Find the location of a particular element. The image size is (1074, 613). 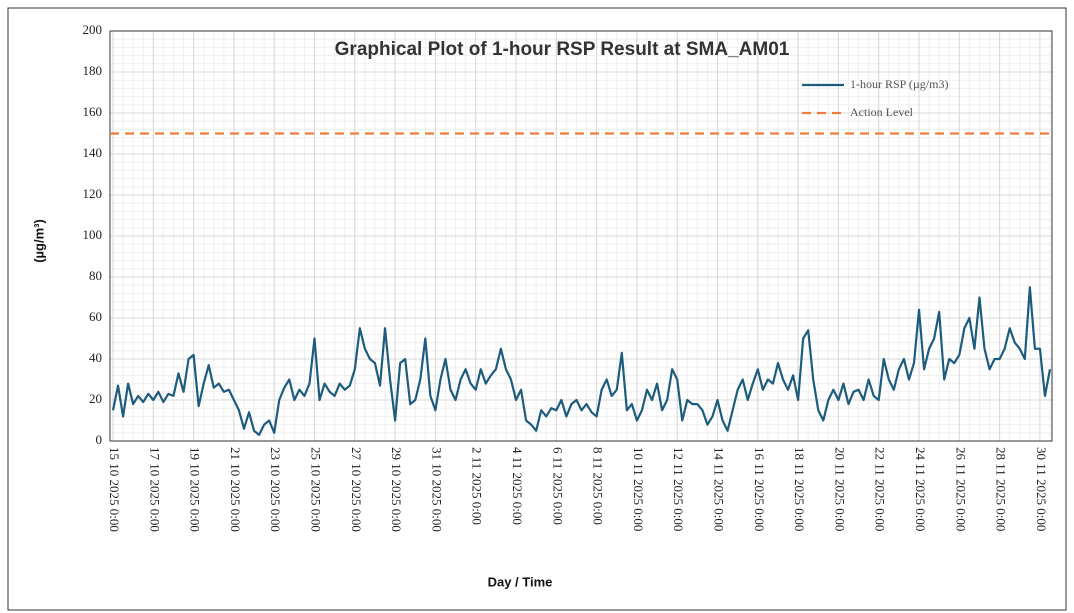

x-tick-label: 18 11 2025 0:00 is located at coordinates (799, 489).